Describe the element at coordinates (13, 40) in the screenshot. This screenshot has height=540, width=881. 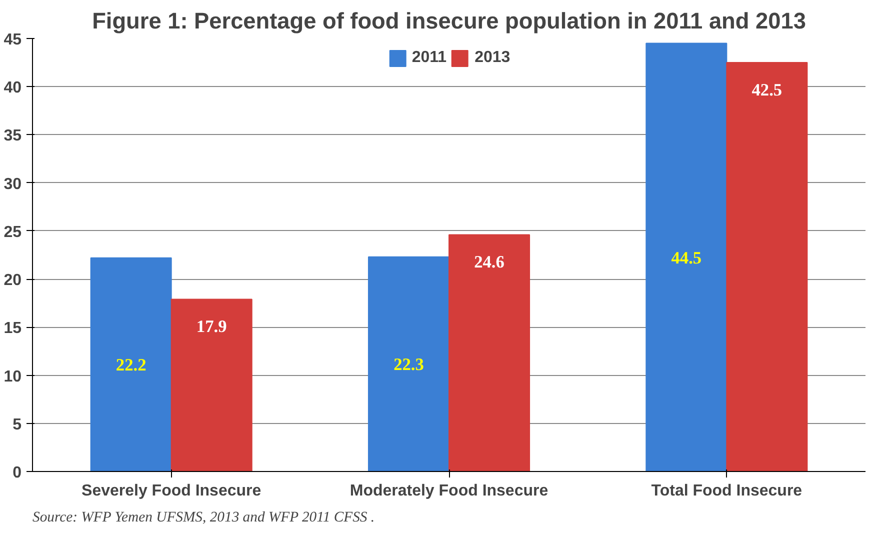
I see `y-tick-label: 45` at that location.